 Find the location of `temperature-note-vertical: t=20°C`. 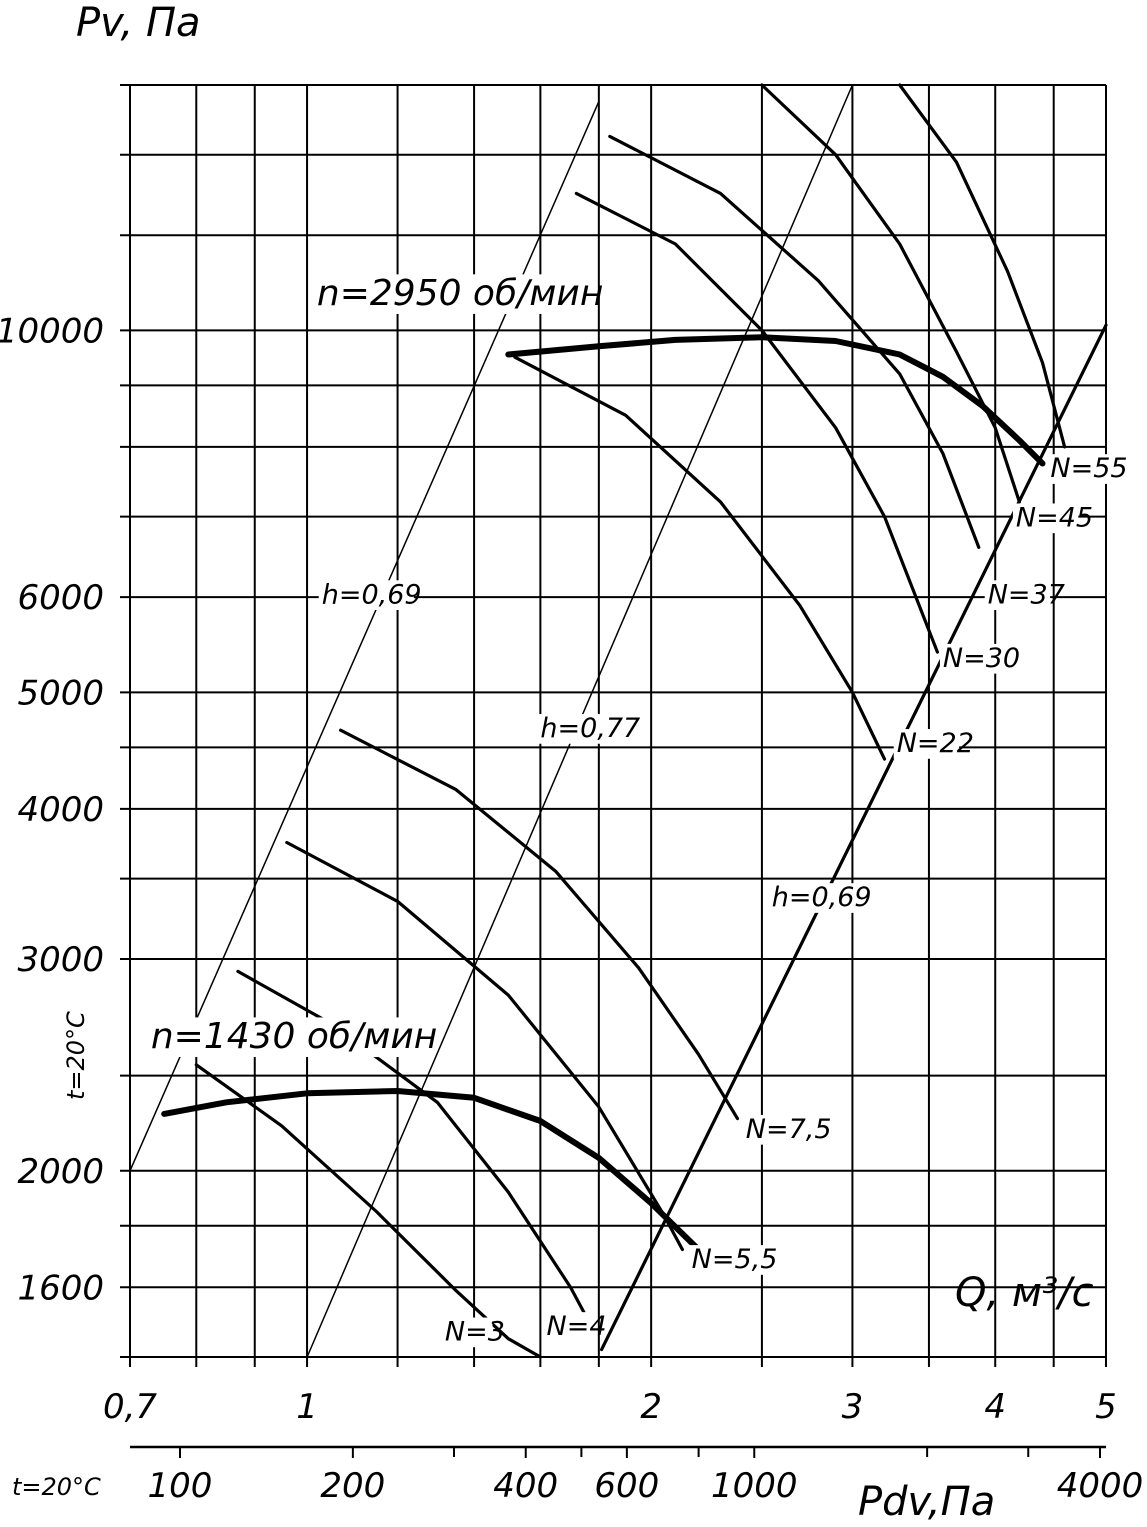

temperature-note-vertical: t=20°C is located at coordinates (76, 1055).